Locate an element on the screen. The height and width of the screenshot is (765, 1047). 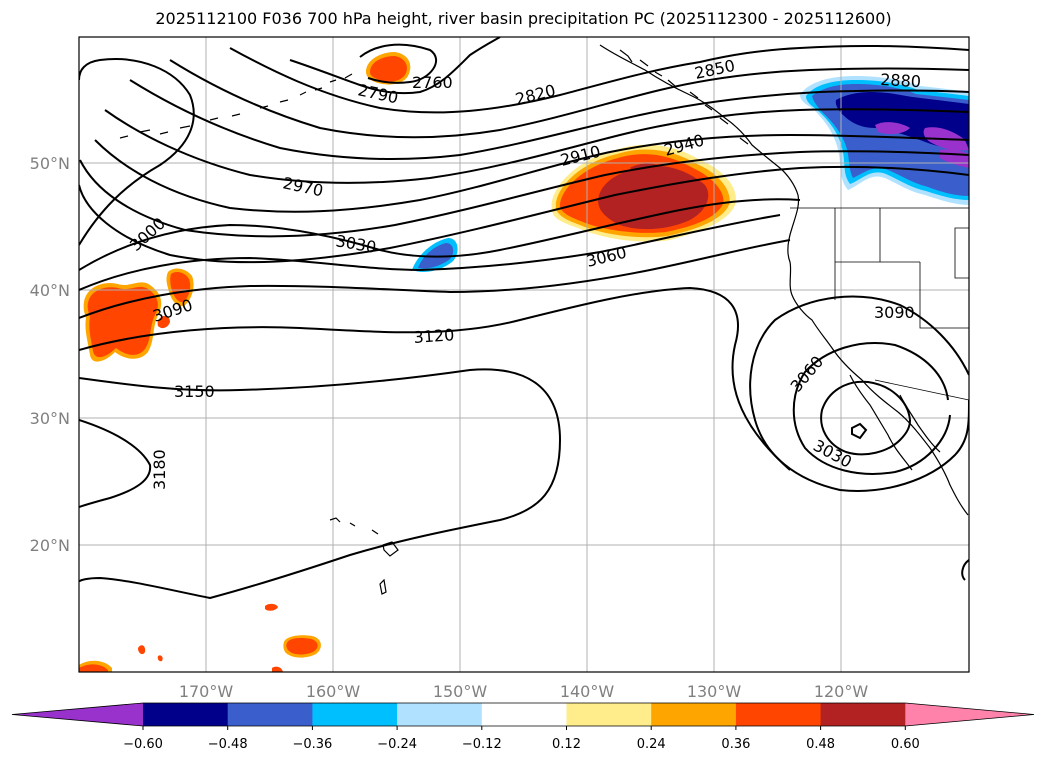
lon-label: 170°W is located at coordinates (206, 691).